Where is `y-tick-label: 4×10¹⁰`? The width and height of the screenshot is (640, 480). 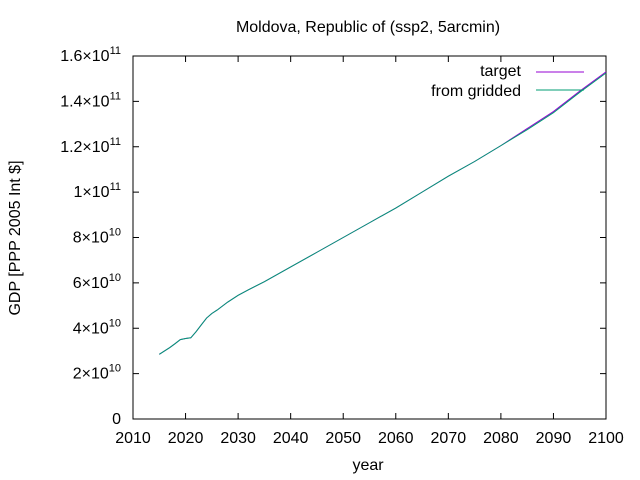
y-tick-label: 4×10¹⁰ is located at coordinates (97, 327).